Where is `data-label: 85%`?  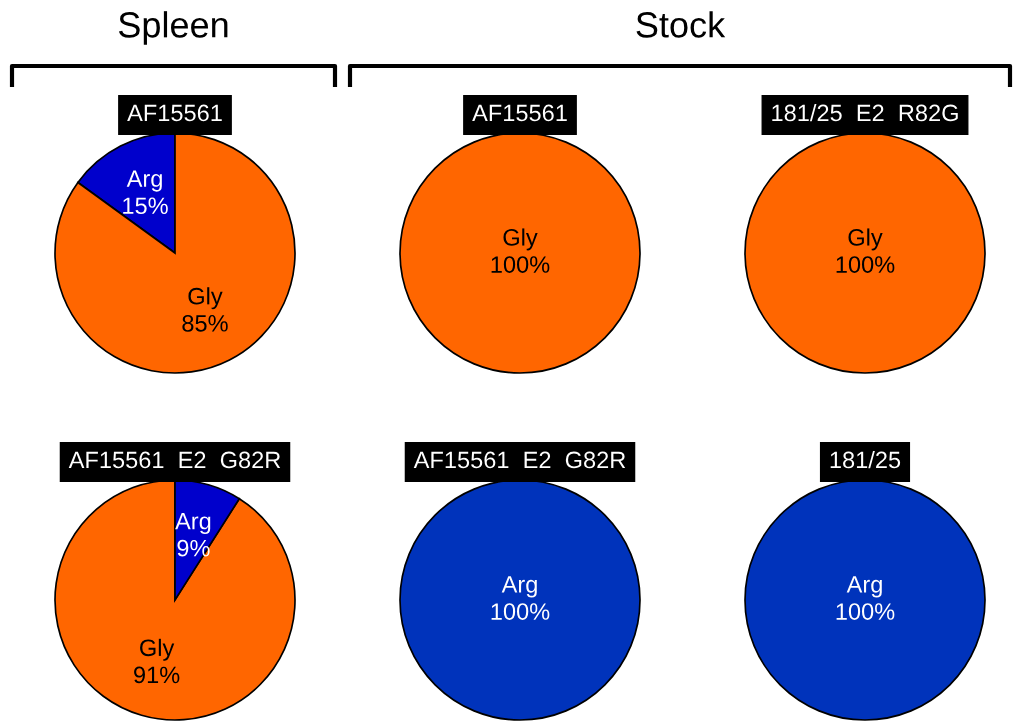
data-label: 85% is located at coordinates (205, 323).